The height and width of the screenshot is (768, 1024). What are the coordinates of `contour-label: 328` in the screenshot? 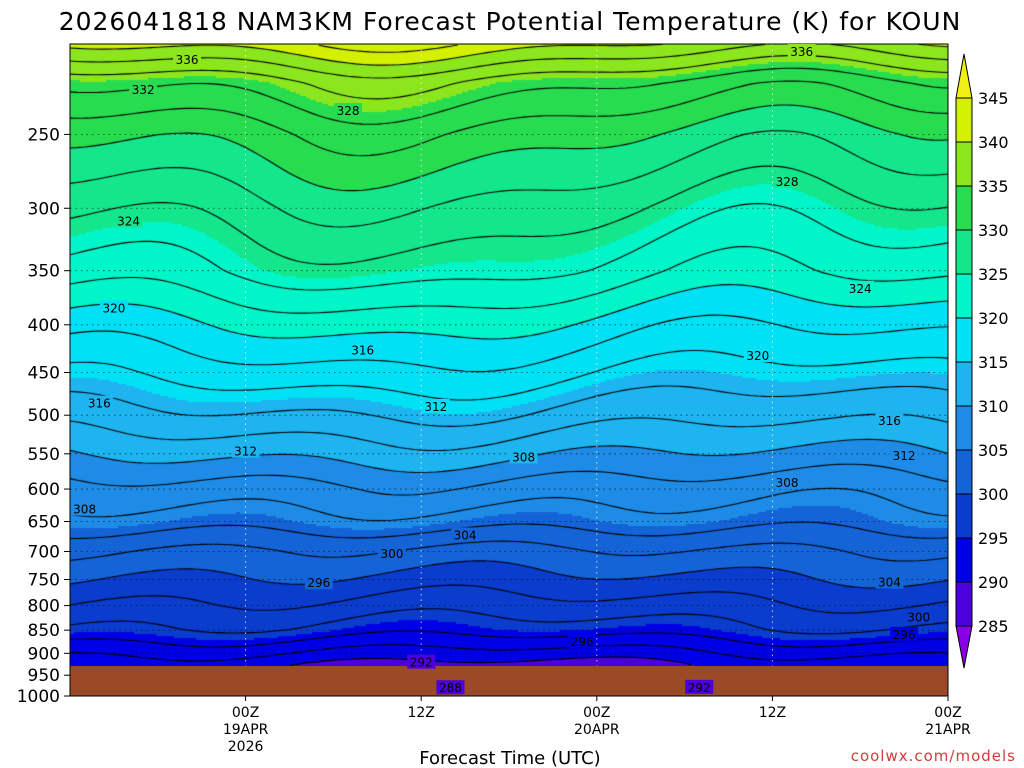 It's located at (787, 181).